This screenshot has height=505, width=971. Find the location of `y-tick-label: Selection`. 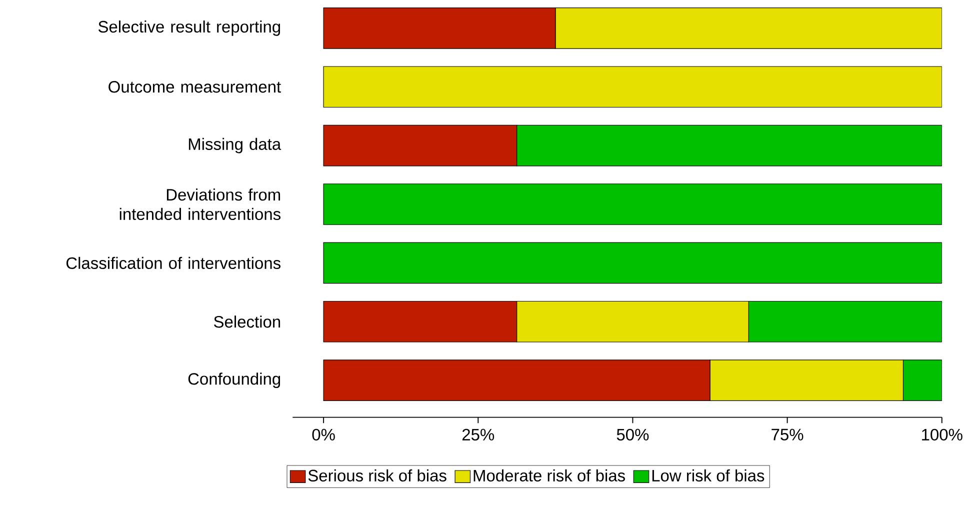

y-tick-label: Selection is located at coordinates (247, 322).